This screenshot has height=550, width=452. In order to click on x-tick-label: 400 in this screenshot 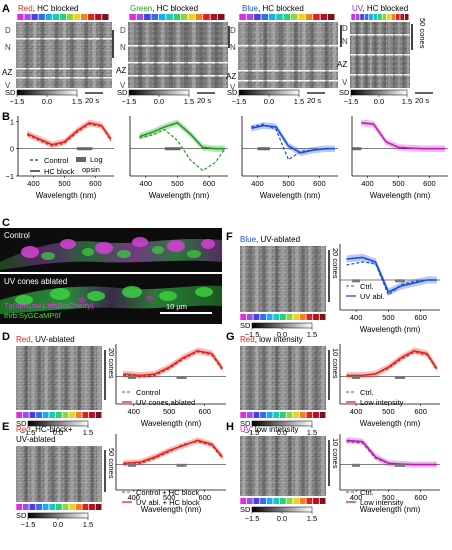, I will do `click(133, 497)`.